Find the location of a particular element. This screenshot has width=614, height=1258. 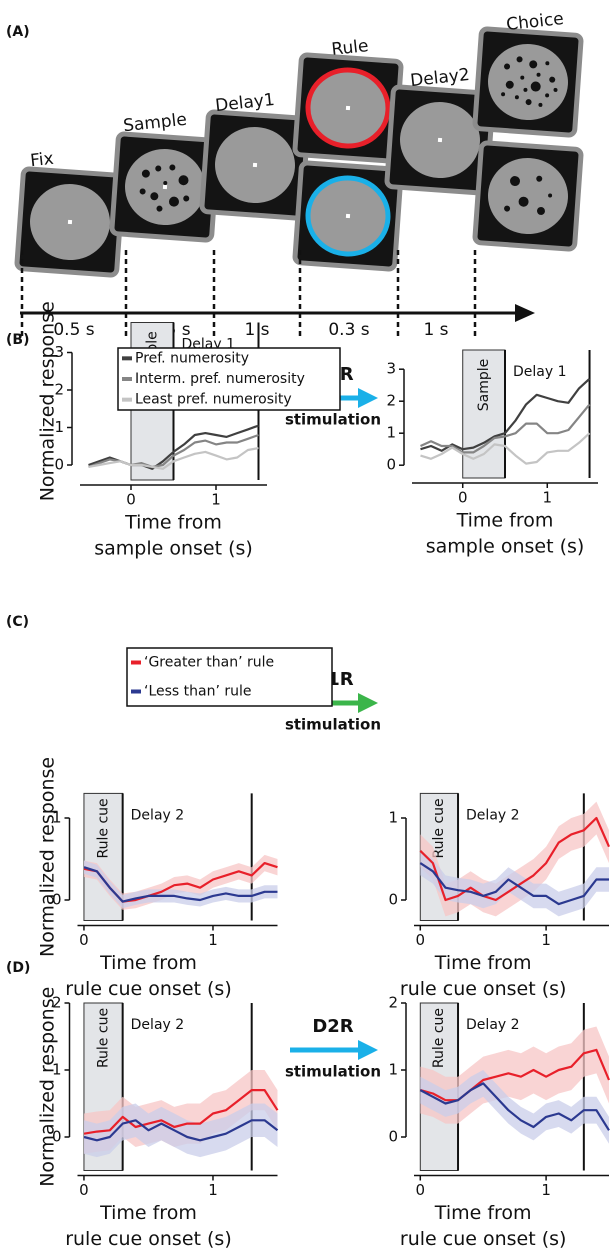

duration-label: 0.3 s is located at coordinates (348, 330).